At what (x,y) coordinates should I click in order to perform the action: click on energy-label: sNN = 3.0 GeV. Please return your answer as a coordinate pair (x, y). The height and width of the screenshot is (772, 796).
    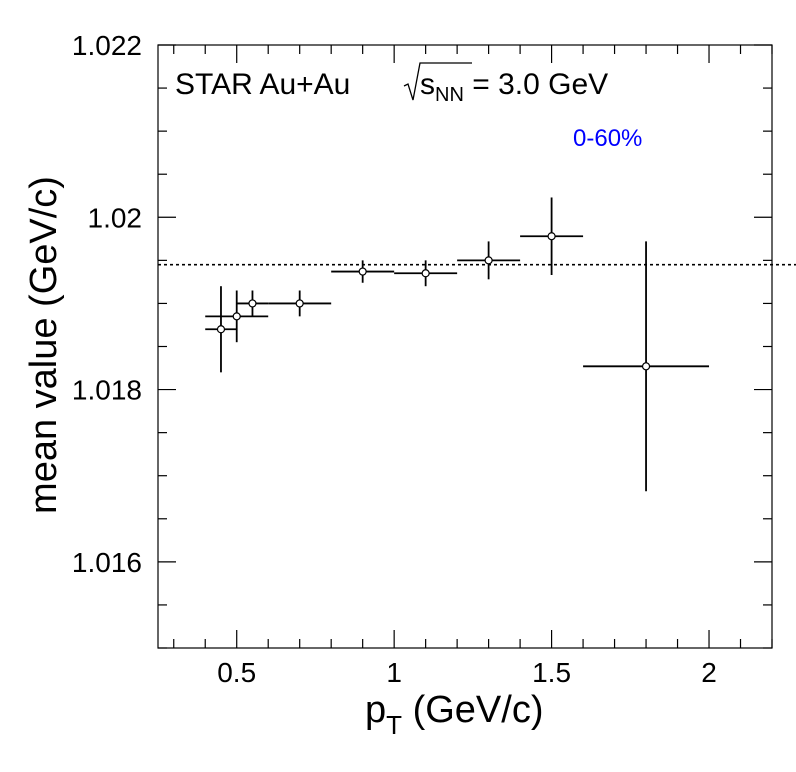
    Looking at the image, I should click on (505, 84).